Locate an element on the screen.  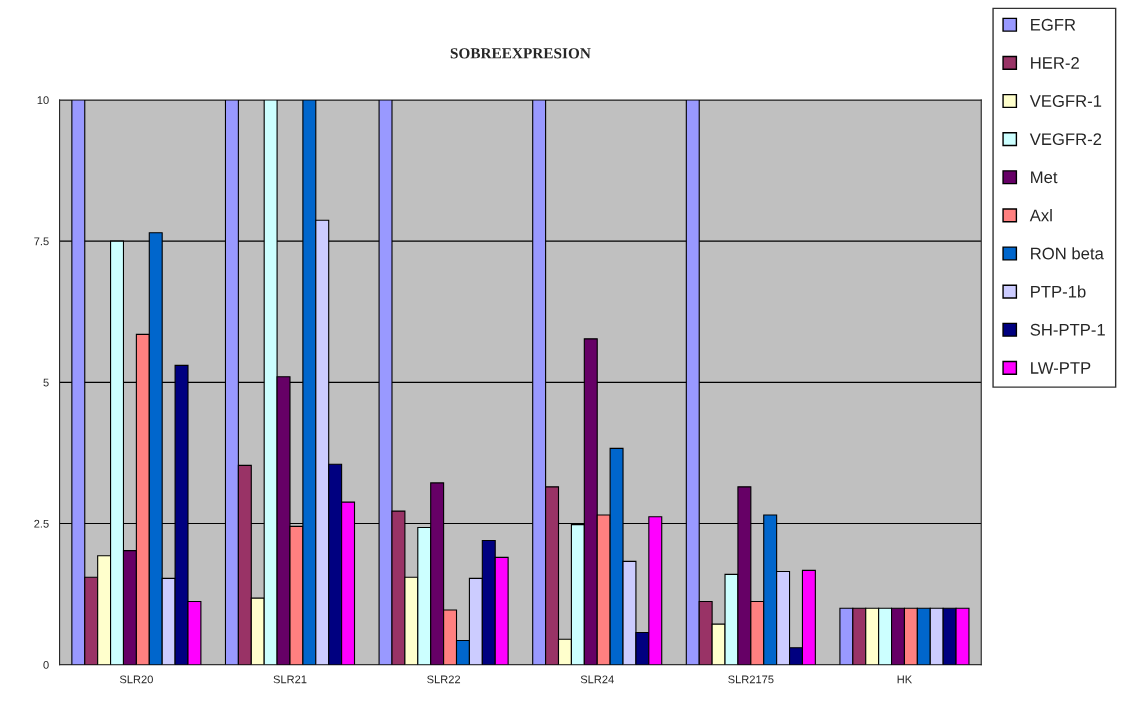
y-tick-label: 10 is located at coordinates (43, 100).